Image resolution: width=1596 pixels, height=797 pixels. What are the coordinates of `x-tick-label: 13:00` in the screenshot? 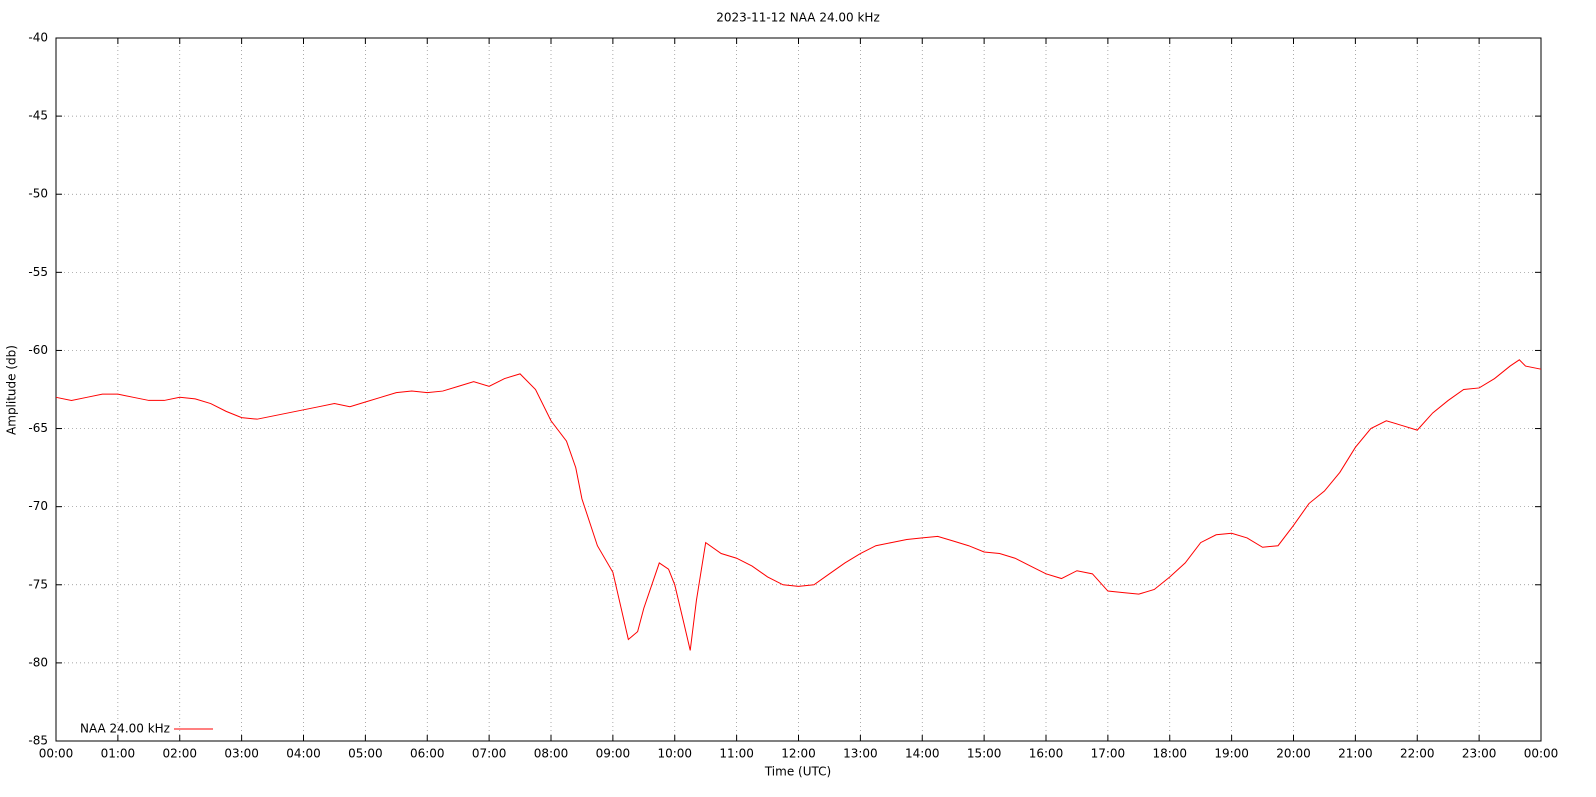 It's located at (860, 754).